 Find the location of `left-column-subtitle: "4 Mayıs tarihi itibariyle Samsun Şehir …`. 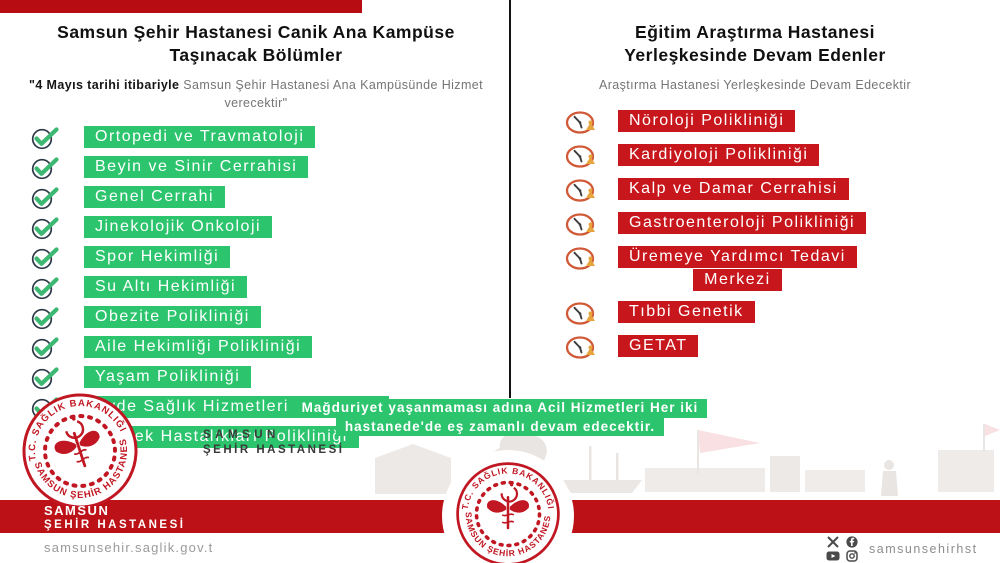

left-column-subtitle: "4 Mayıs tarihi itibariyle Samsun Şehir … is located at coordinates (256, 95).